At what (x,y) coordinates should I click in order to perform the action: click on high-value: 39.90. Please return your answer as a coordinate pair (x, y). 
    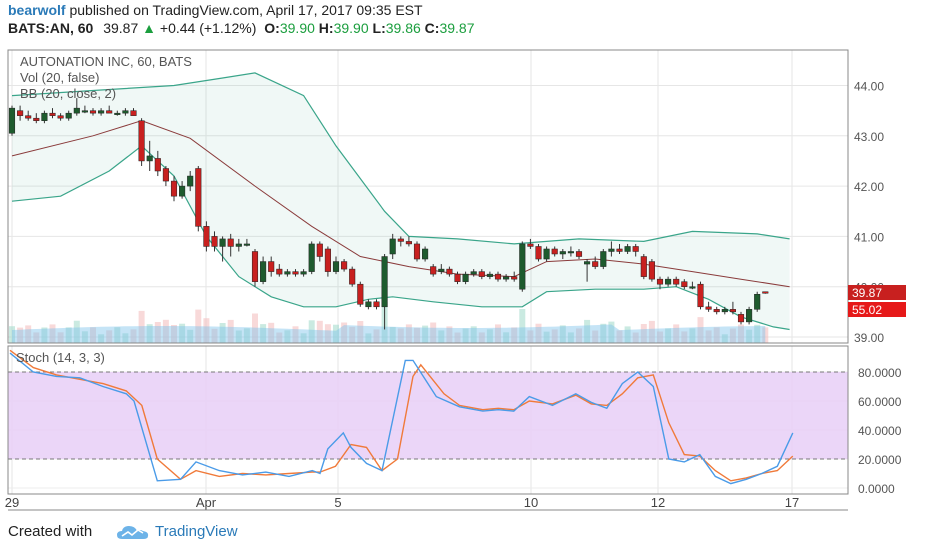
    Looking at the image, I should click on (351, 28).